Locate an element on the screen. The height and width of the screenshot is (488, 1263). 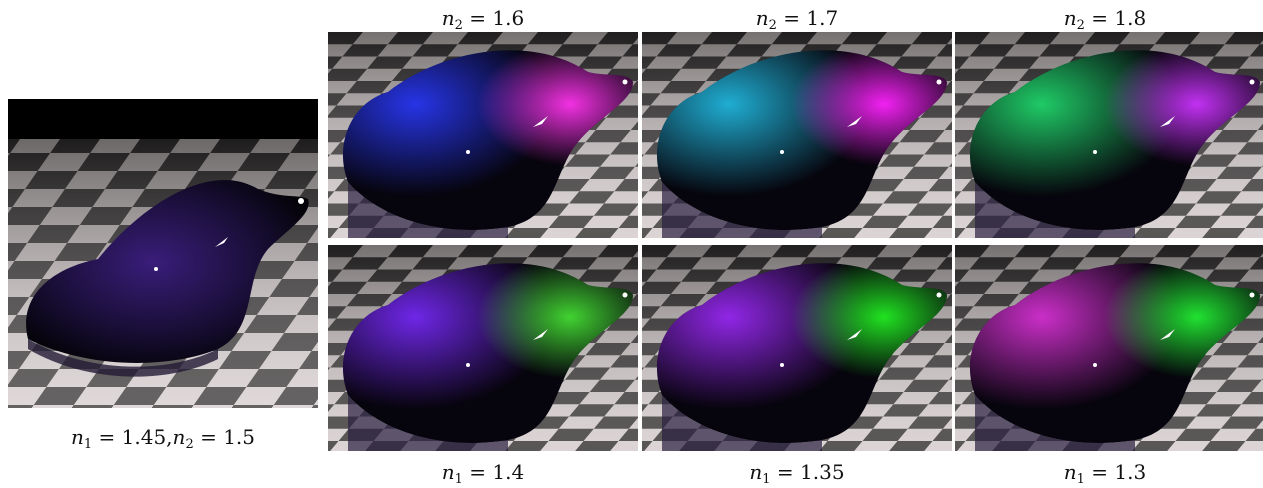
caption-top-3: n2 = 1.8 is located at coordinates (1105, 19).